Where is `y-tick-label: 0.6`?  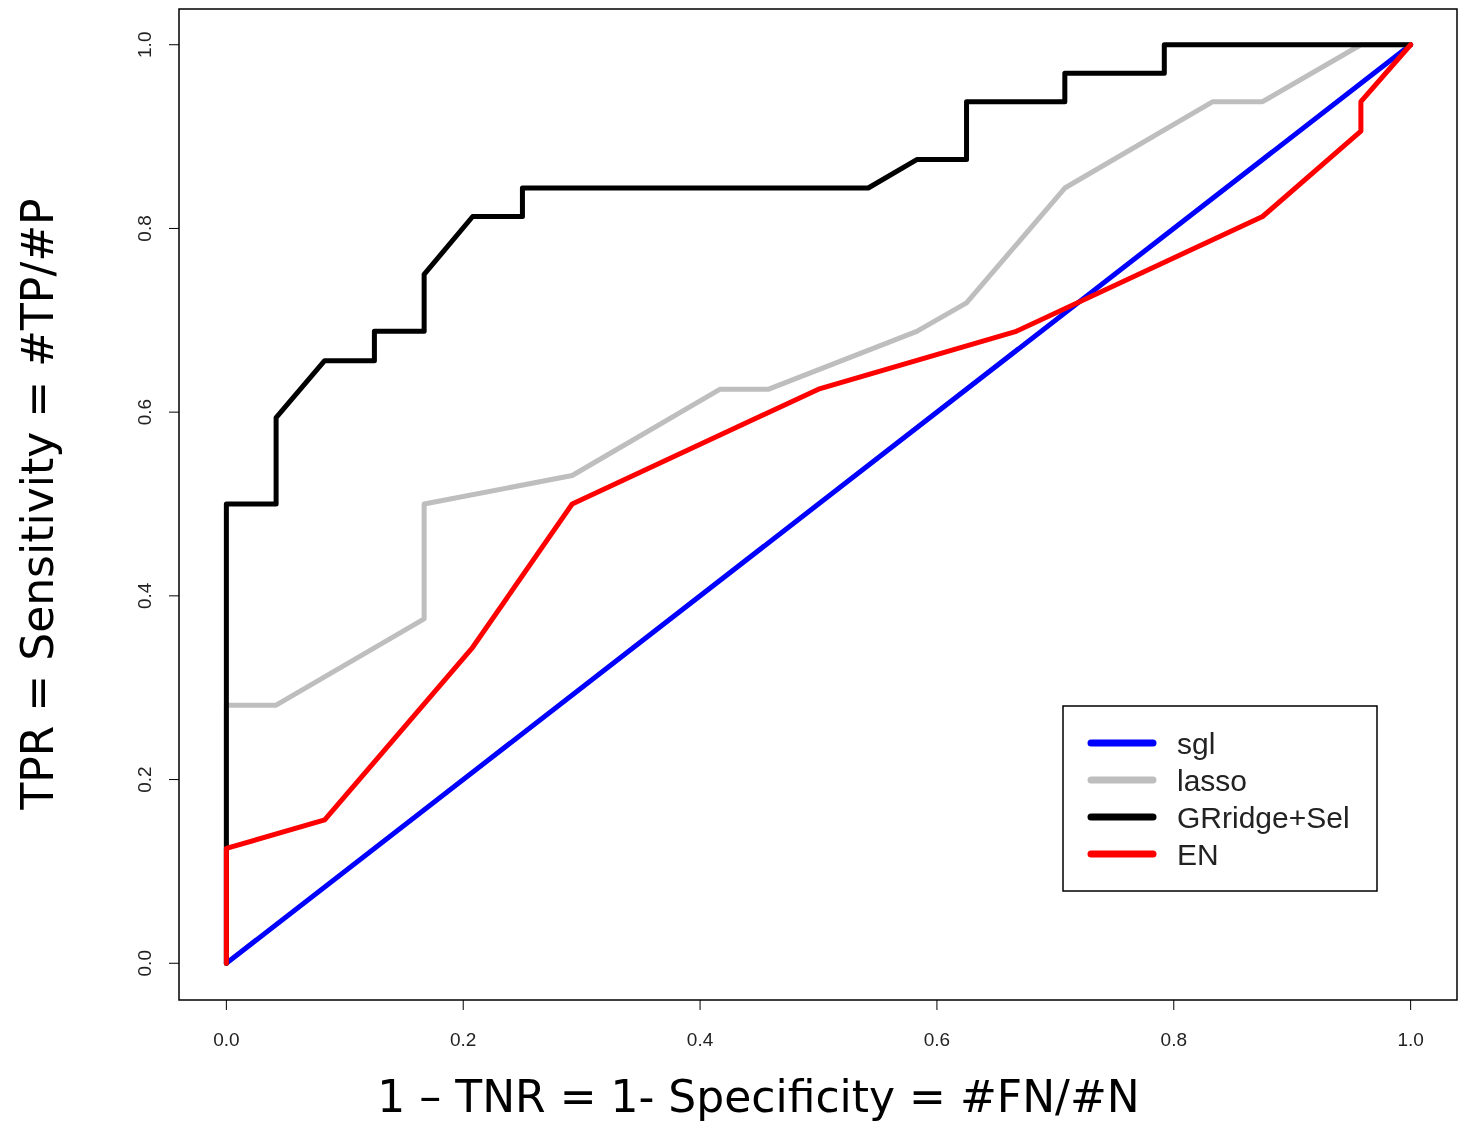
y-tick-label: 0.6 is located at coordinates (144, 412).